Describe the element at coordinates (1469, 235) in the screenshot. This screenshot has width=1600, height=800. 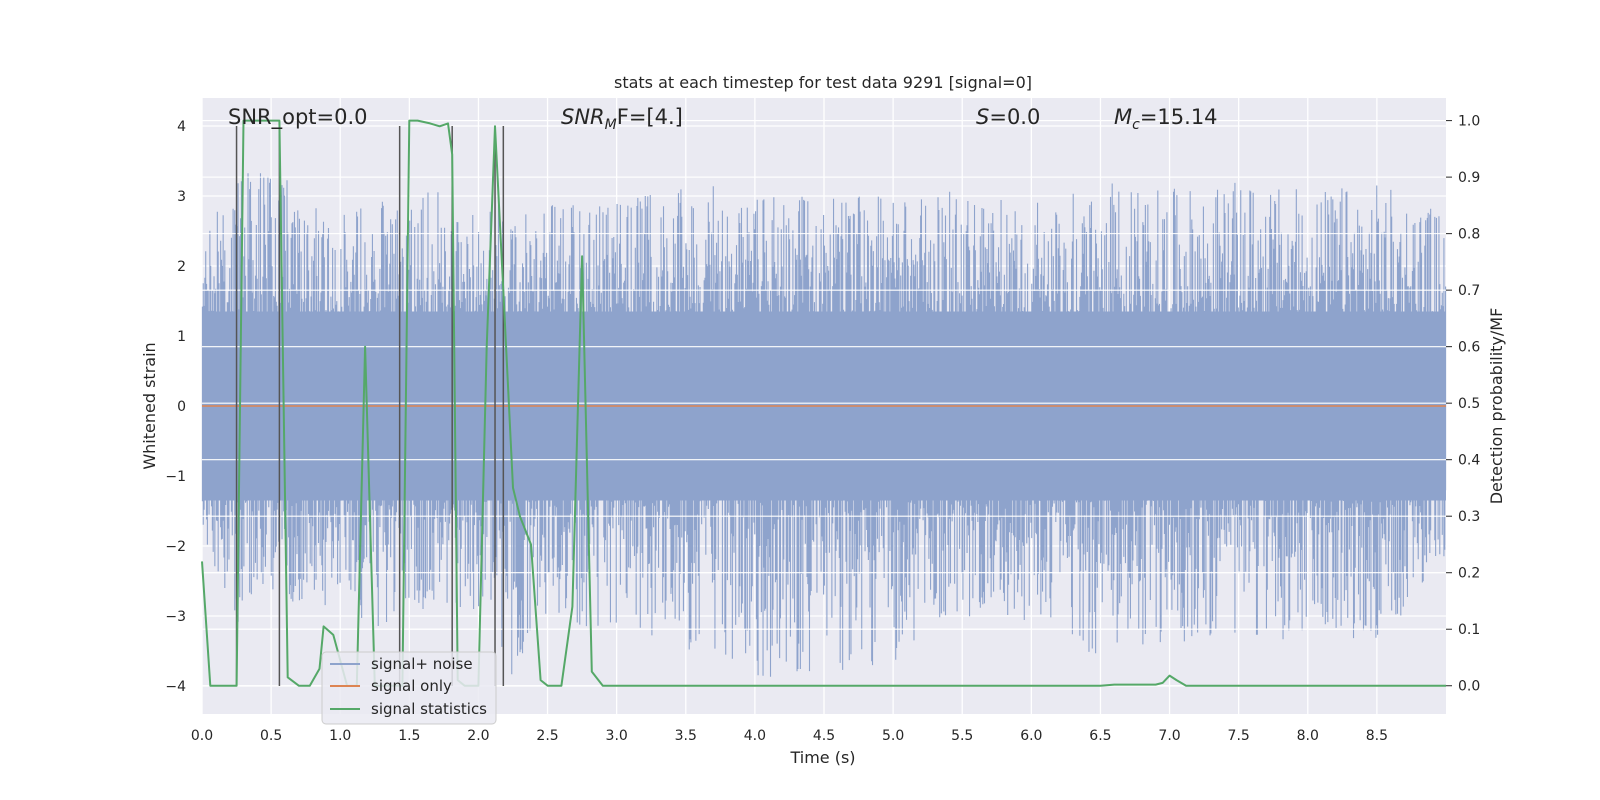
I see `y-right-tick-label-8: 0.8` at that location.